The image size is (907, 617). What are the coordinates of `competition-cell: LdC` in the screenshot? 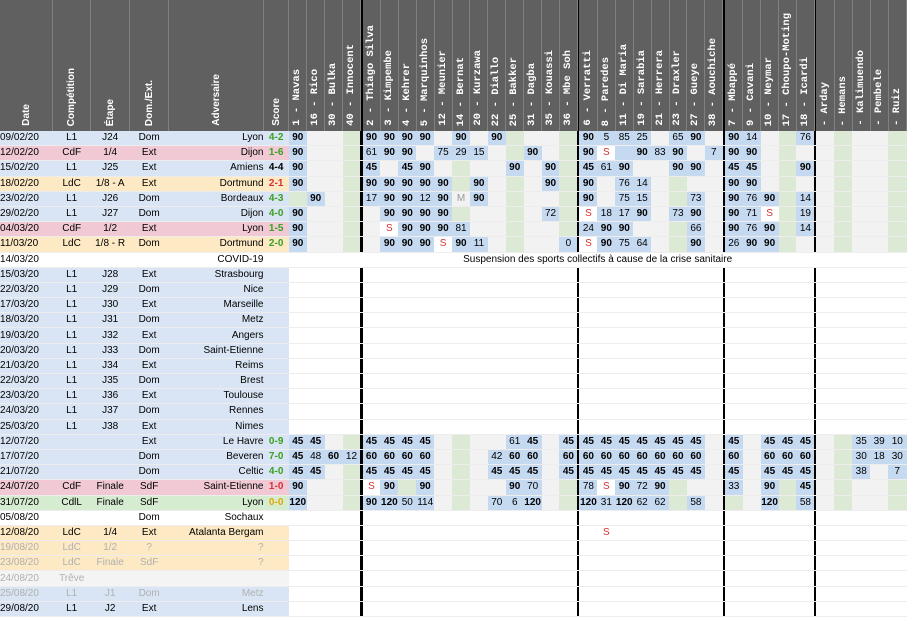 It's located at (71, 563).